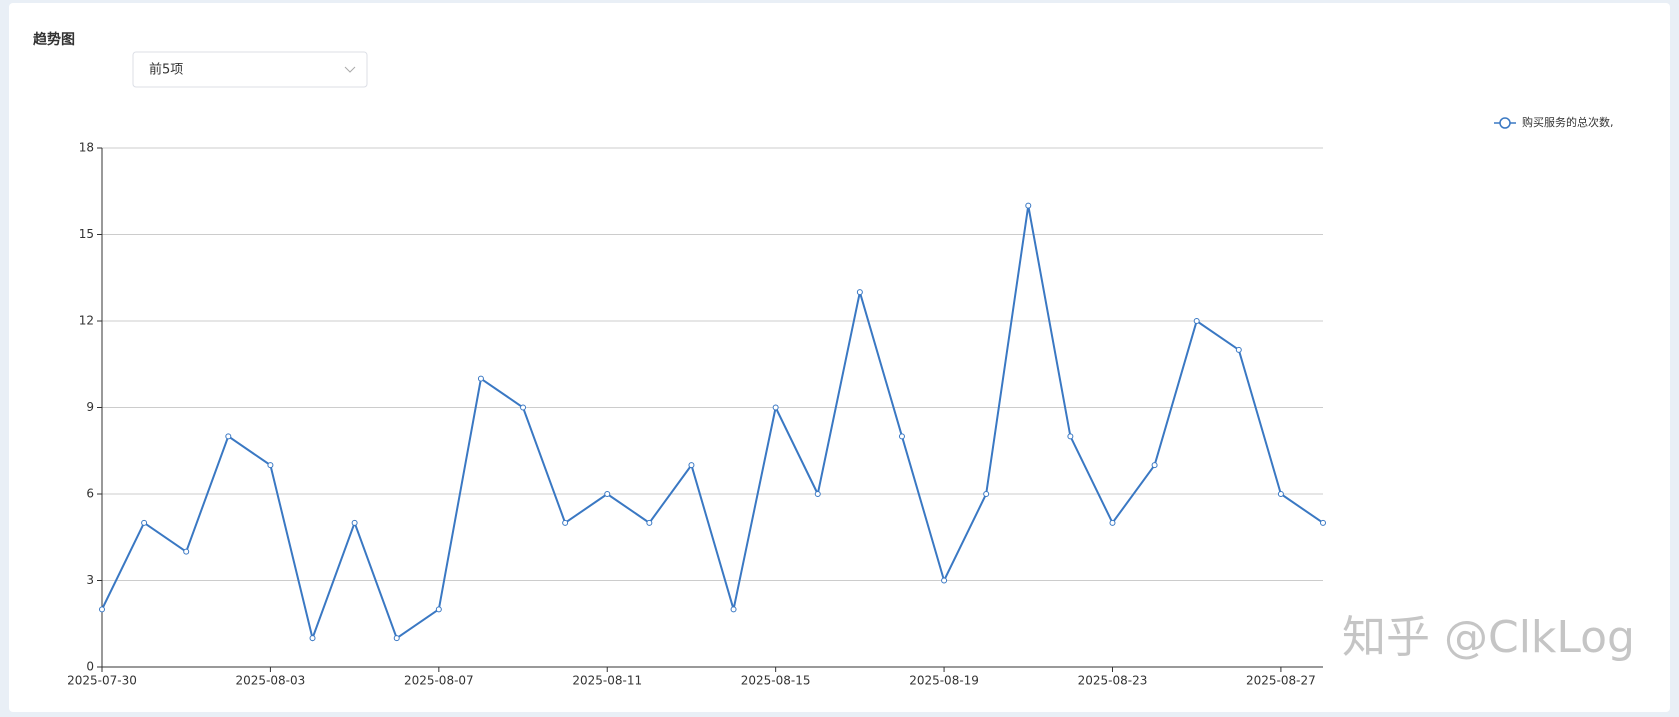 This screenshot has width=1679, height=717. I want to click on watermark: 知乎 @ClkLog, so click(1488, 637).